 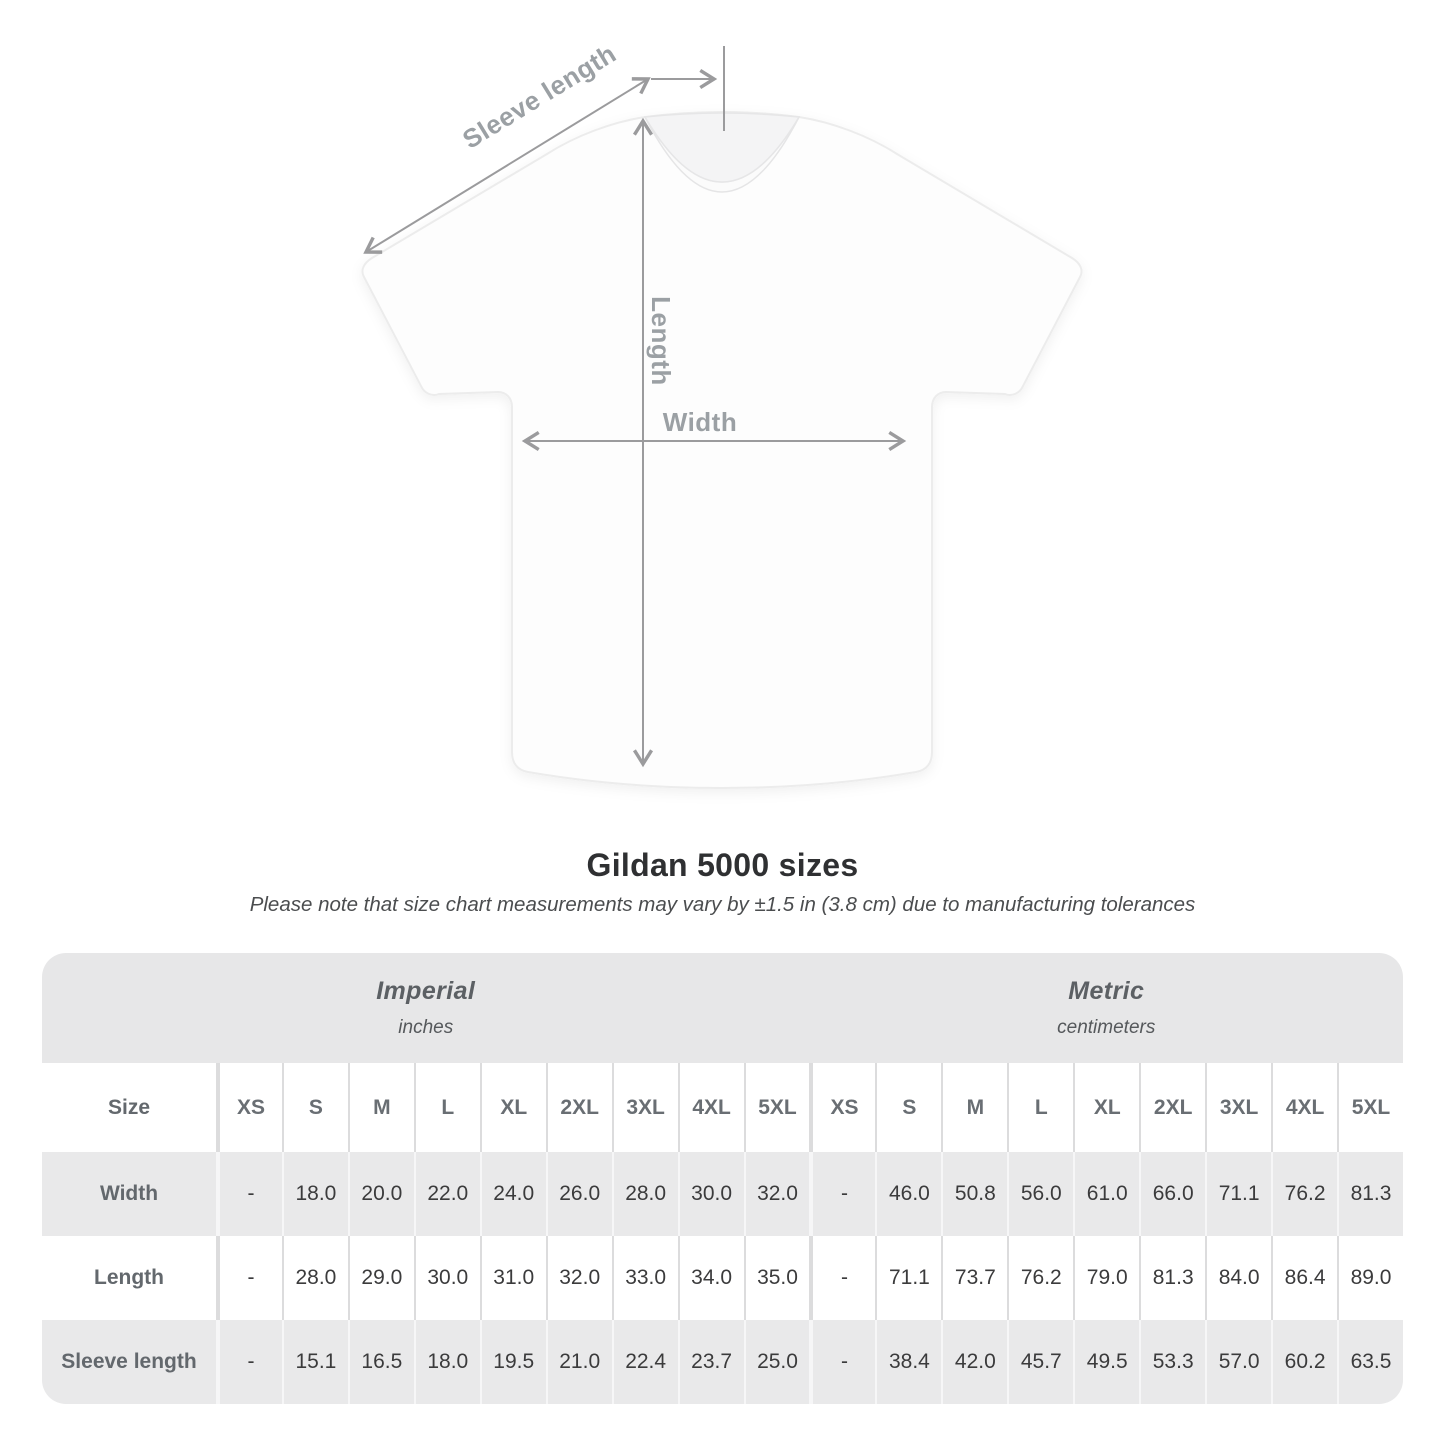 What do you see at coordinates (908, 1194) in the screenshot?
I see `table-cell: 46.0` at bounding box center [908, 1194].